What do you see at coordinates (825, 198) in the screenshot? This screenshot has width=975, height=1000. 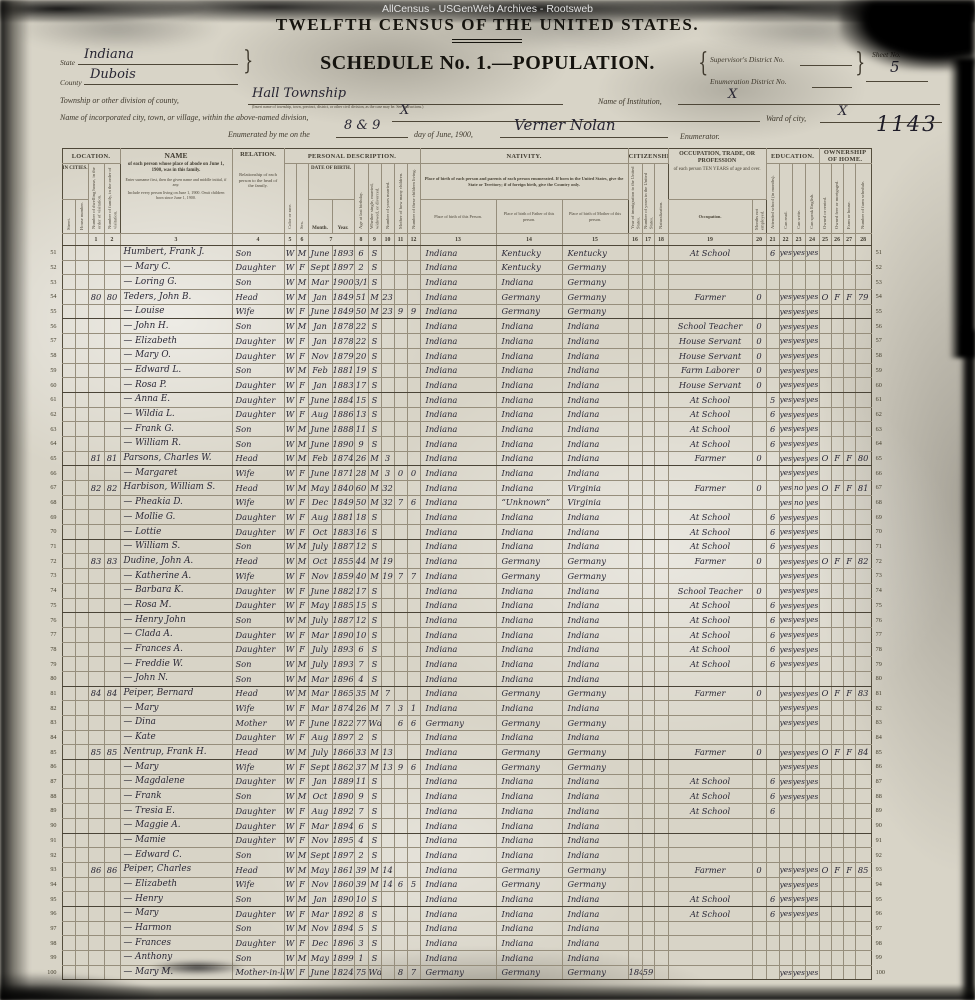 I see `owned-rented-header: Owned or rented.` at bounding box center [825, 198].